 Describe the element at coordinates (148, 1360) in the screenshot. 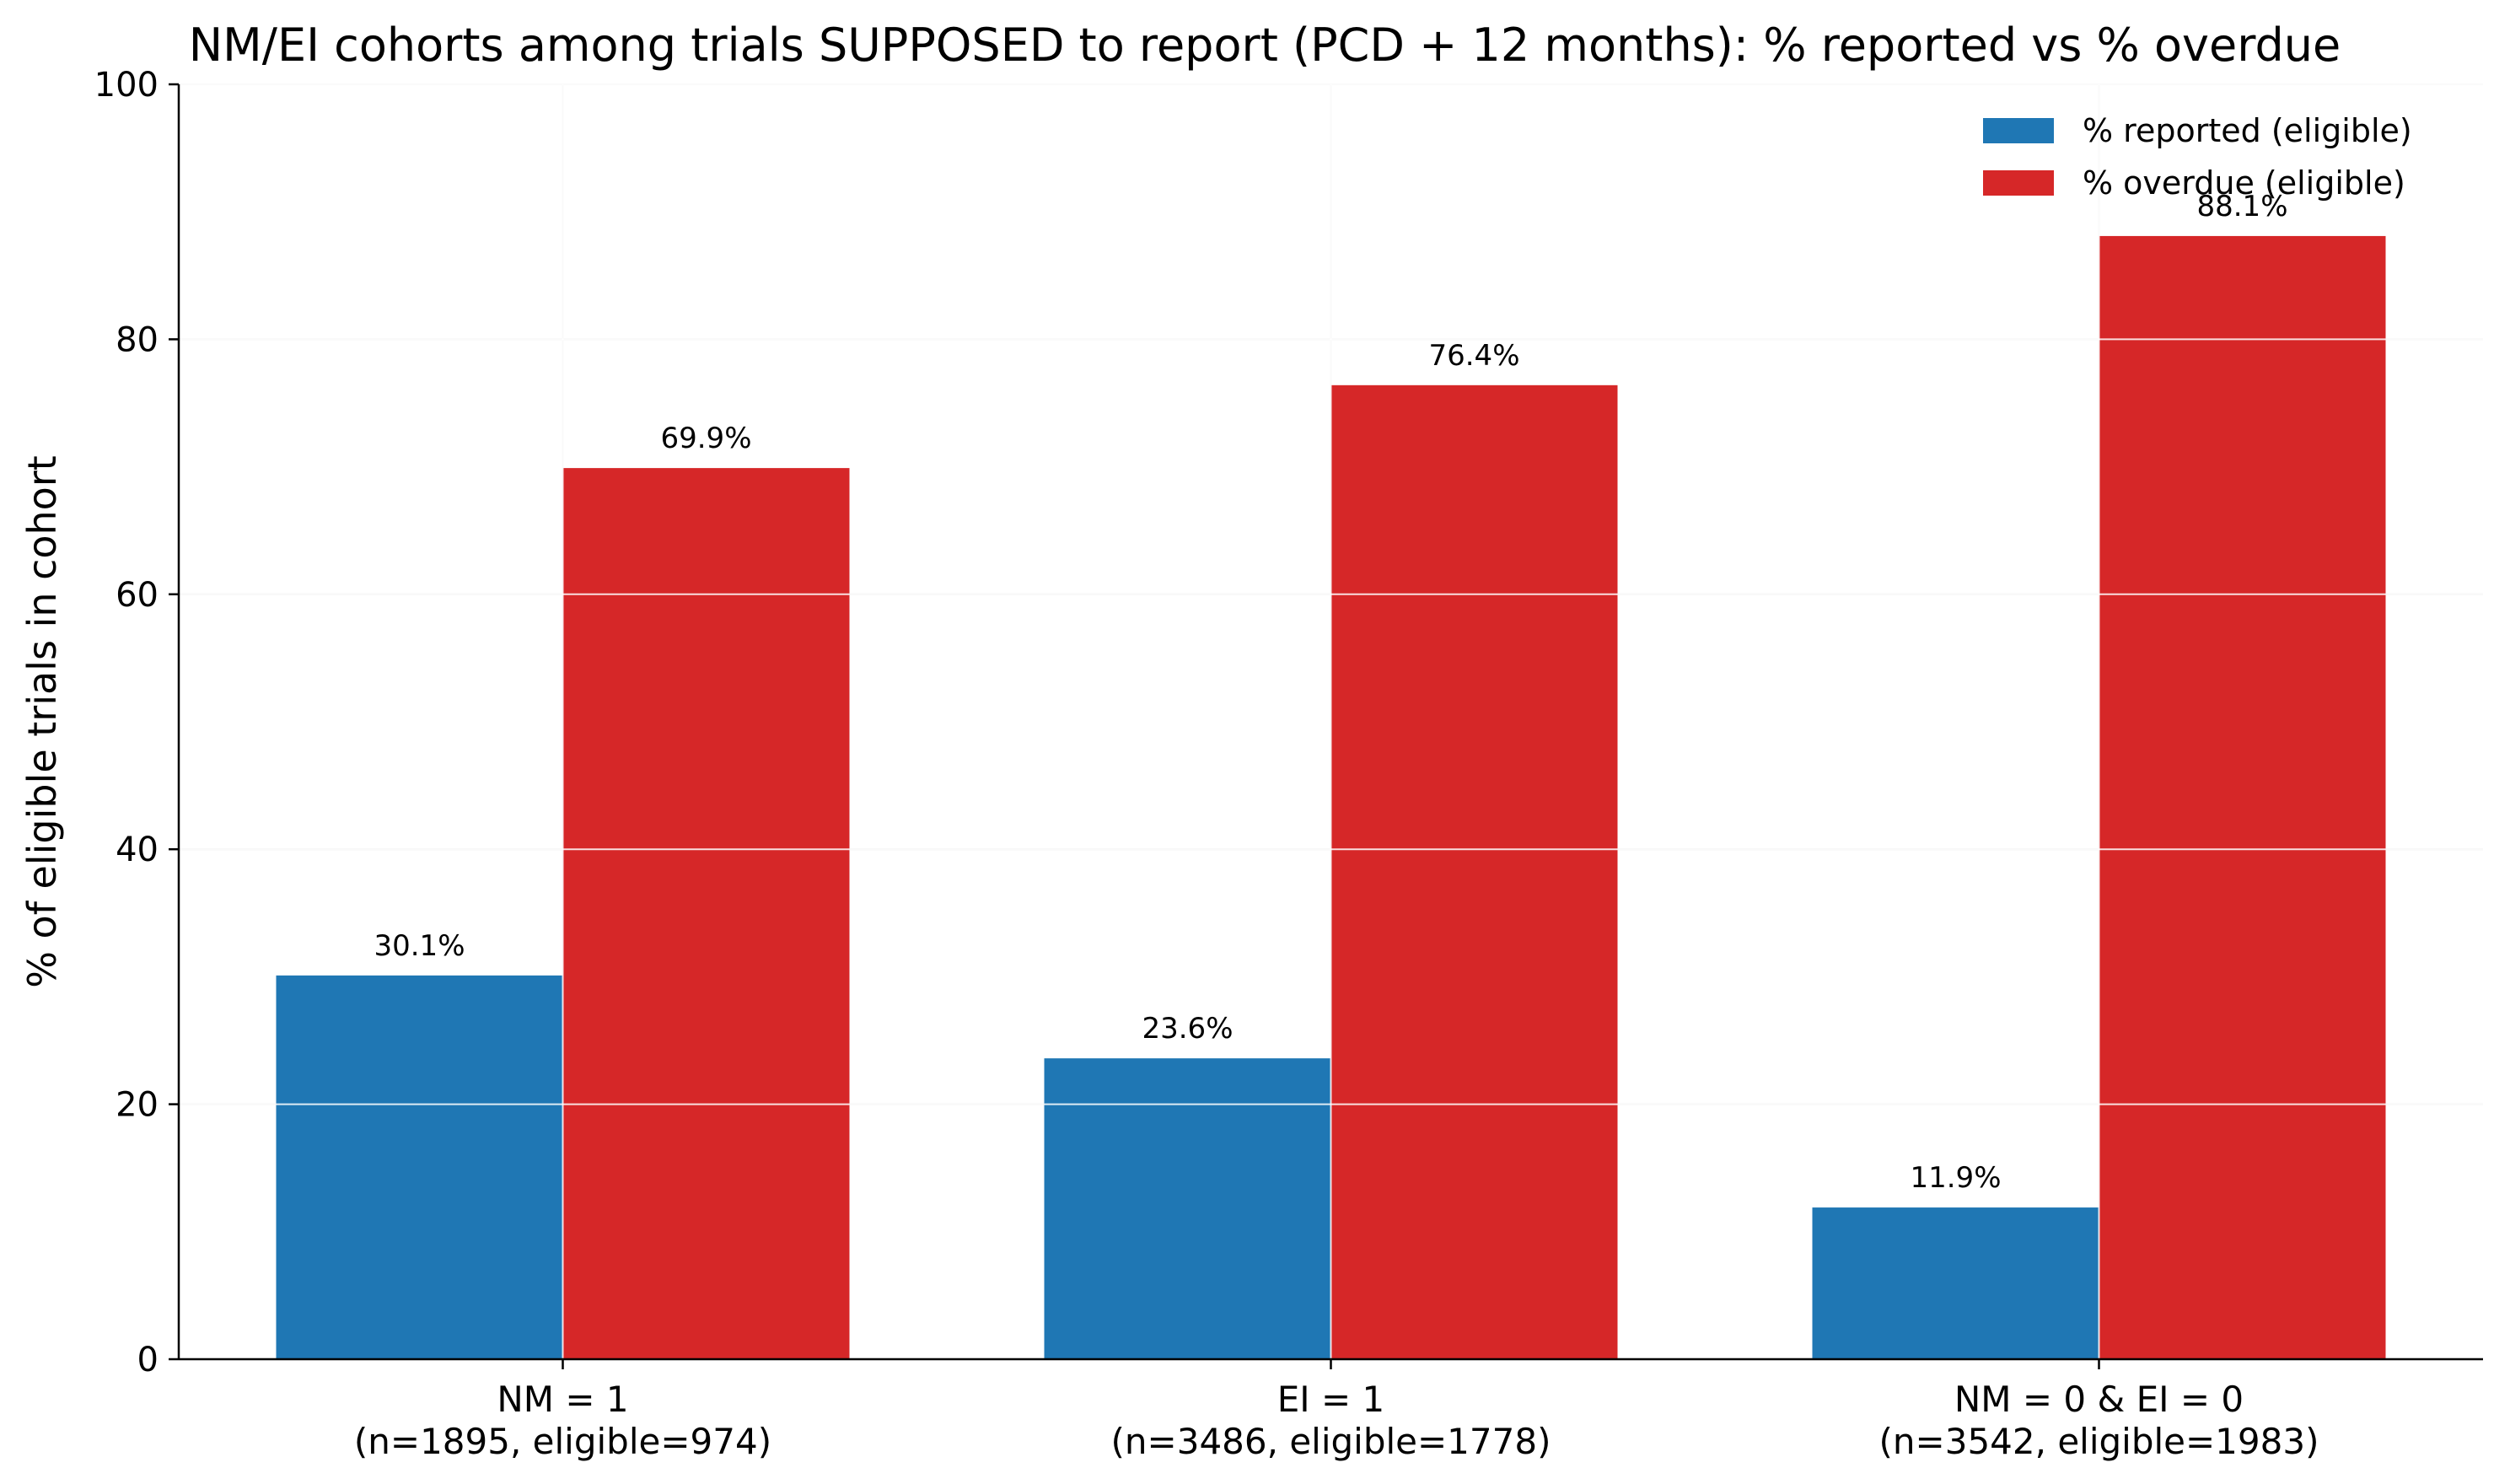

I see `y-tick-label: 0` at that location.